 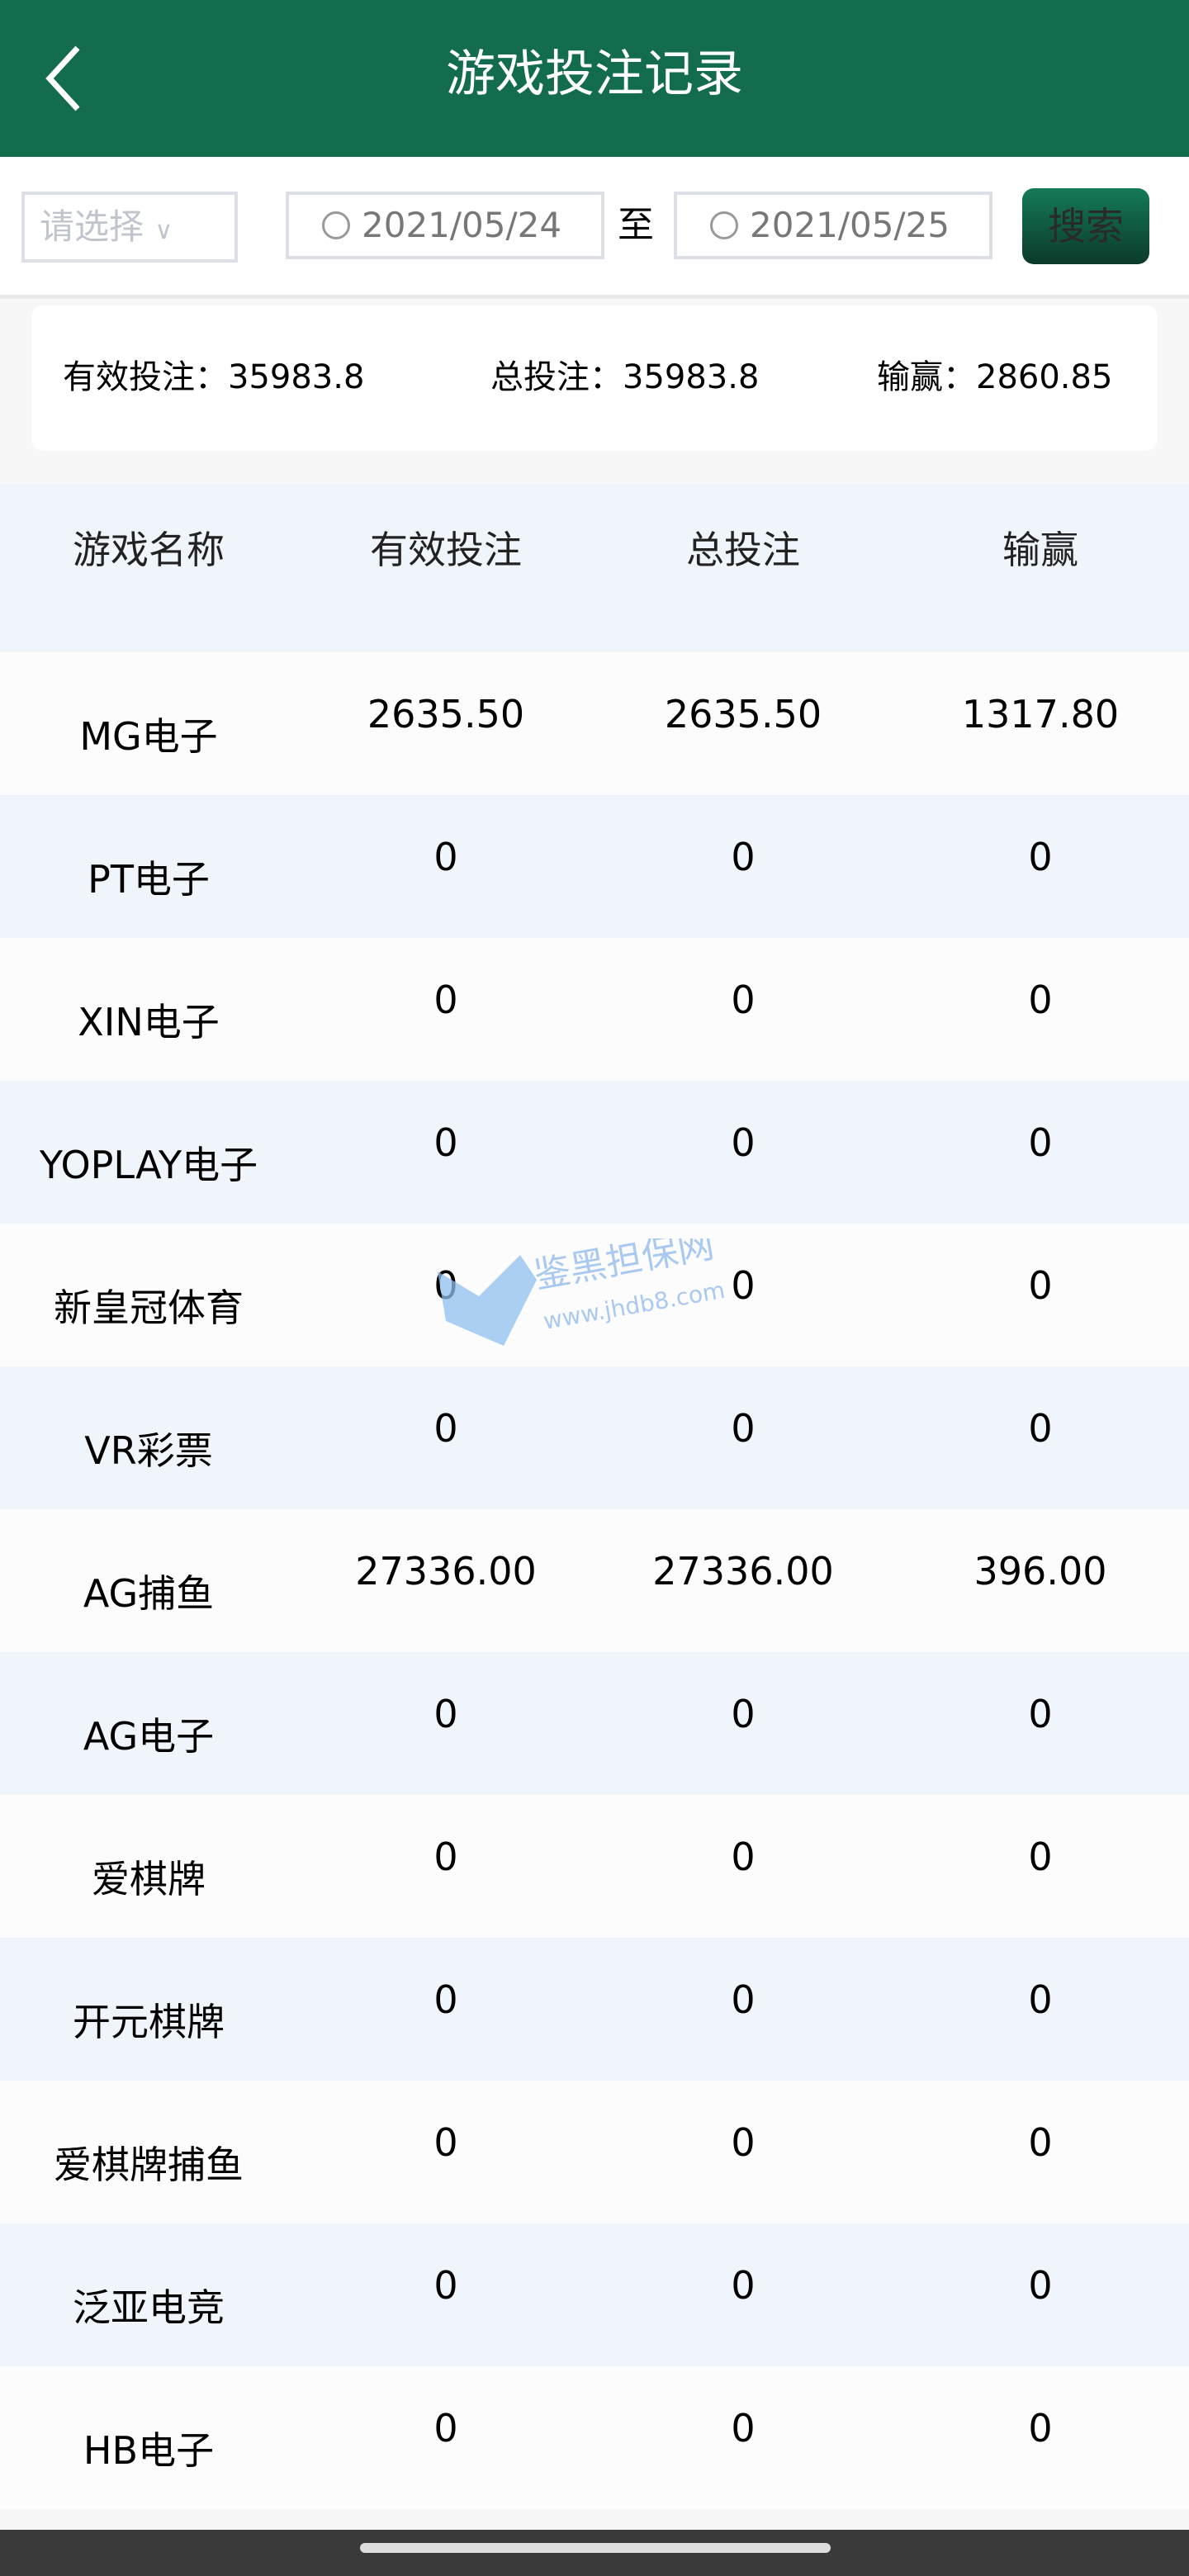 I want to click on game-name-cell: 开元棋牌, so click(x=149, y=2022).